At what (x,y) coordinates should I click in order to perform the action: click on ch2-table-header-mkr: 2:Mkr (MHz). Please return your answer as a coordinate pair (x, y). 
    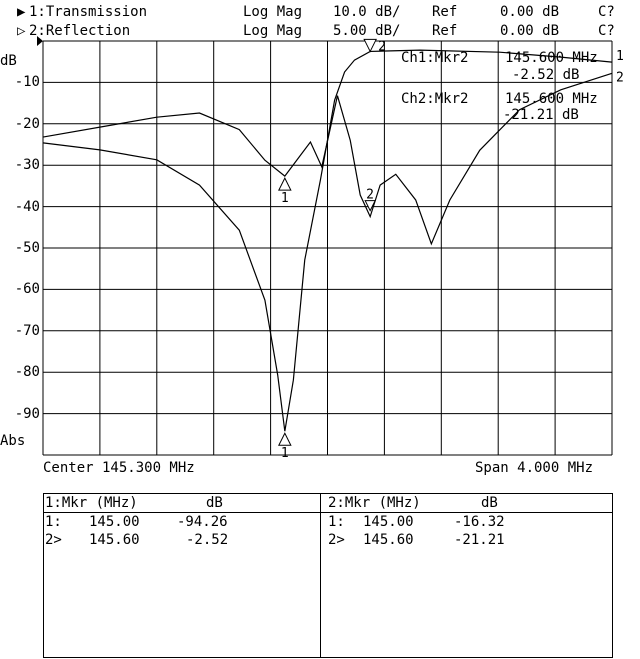
    Looking at the image, I should click on (374, 503).